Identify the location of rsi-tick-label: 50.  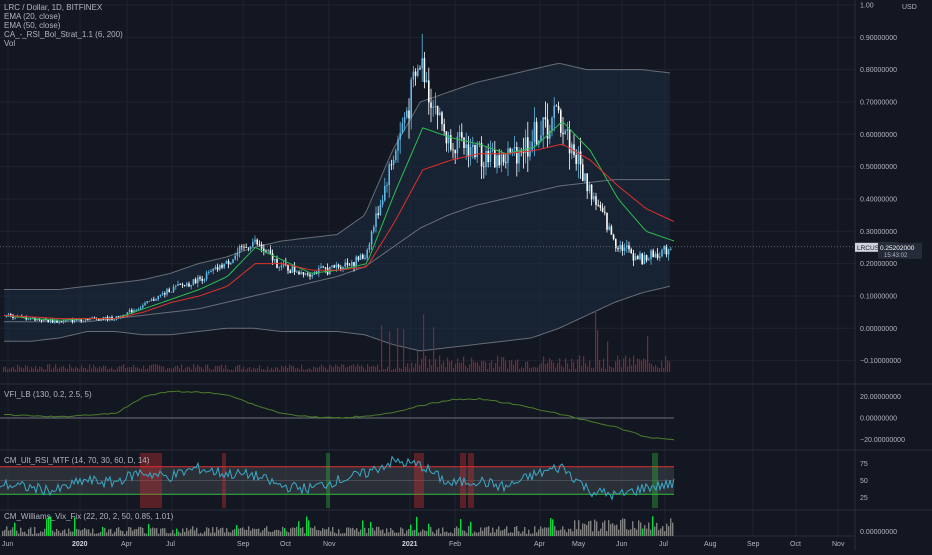
(864, 481).